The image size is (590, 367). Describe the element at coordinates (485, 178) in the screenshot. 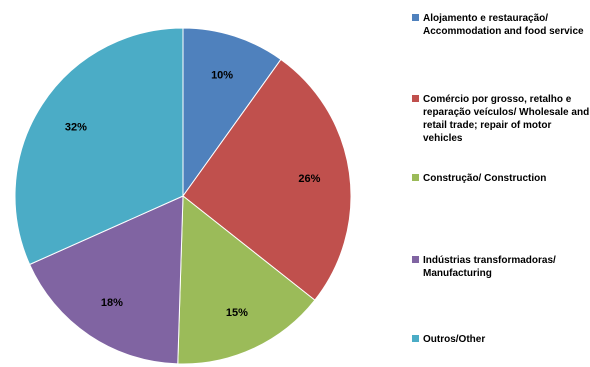

I see `legend-label-construction: Construção/ Construction` at that location.